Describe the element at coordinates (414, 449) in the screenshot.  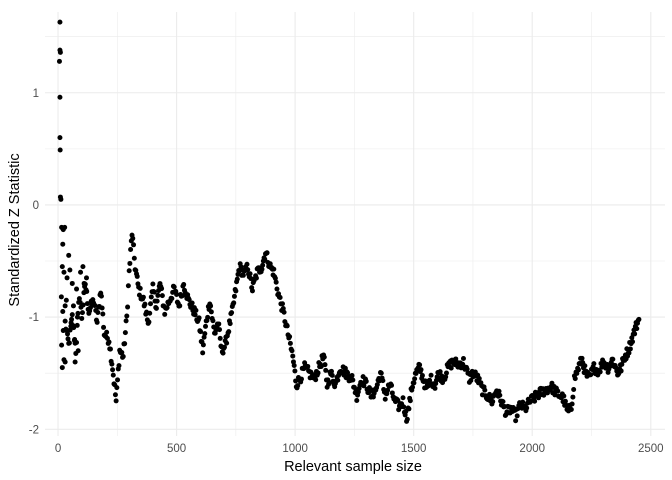
I see `x-tick-label: 1500` at that location.